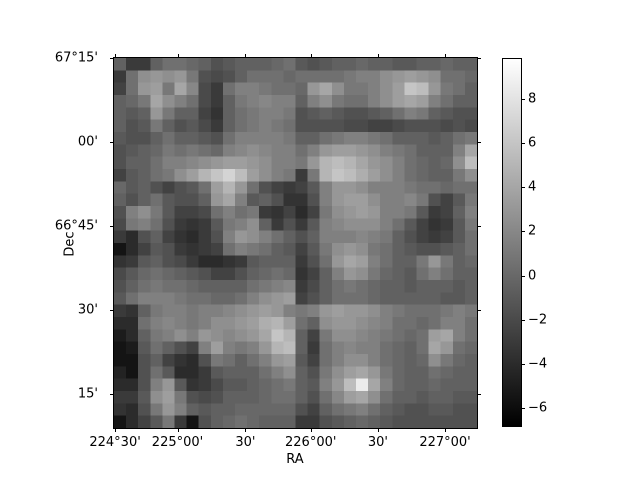  What do you see at coordinates (311, 442) in the screenshot?
I see `x-tick-label: 226°00'` at bounding box center [311, 442].